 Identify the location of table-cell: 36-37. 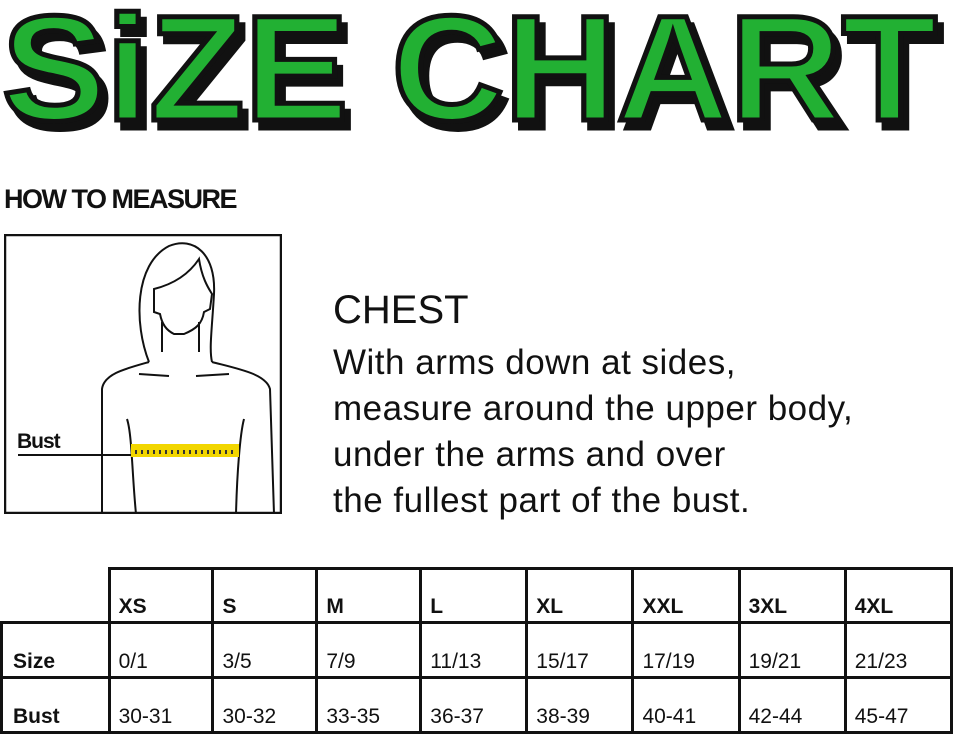
(474, 705).